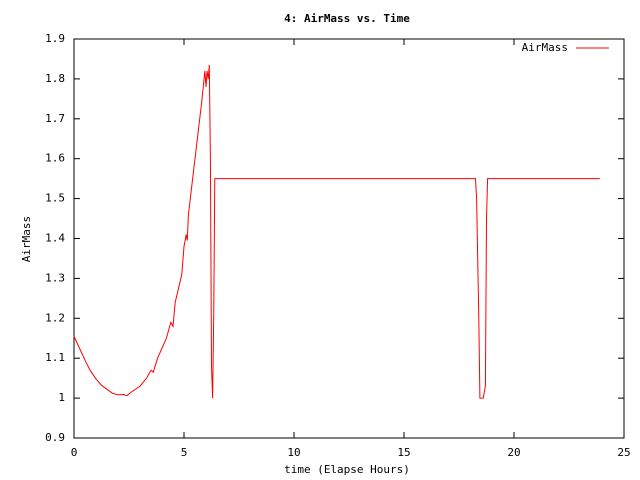 The width and height of the screenshot is (640, 480). Describe the element at coordinates (55, 317) in the screenshot. I see `y-tick-label: 1.2` at that location.